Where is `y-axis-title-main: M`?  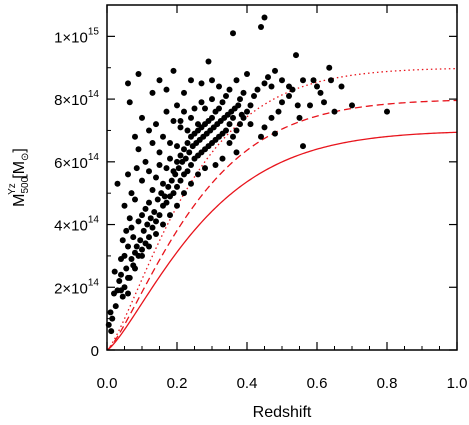 y-axis-title-main: M is located at coordinates (19, 200).